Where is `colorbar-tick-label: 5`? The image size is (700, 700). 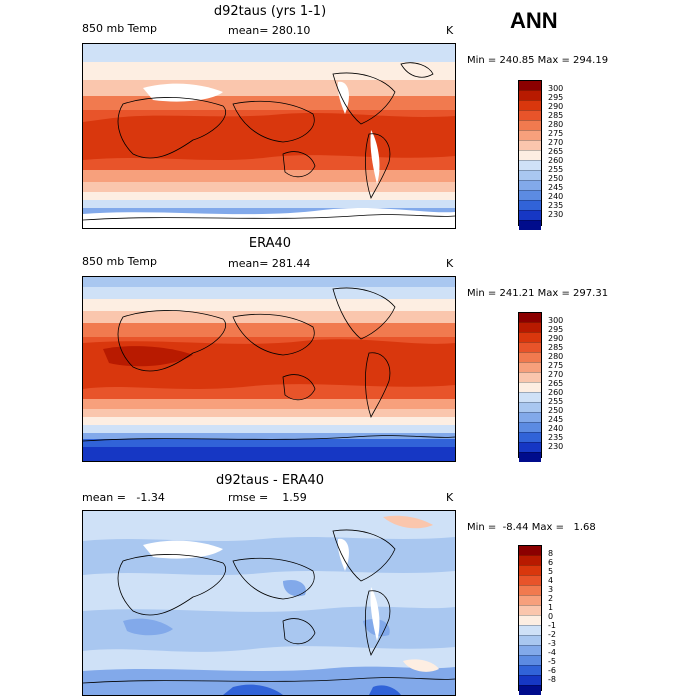 colorbar-tick-label: 5 is located at coordinates (551, 571).